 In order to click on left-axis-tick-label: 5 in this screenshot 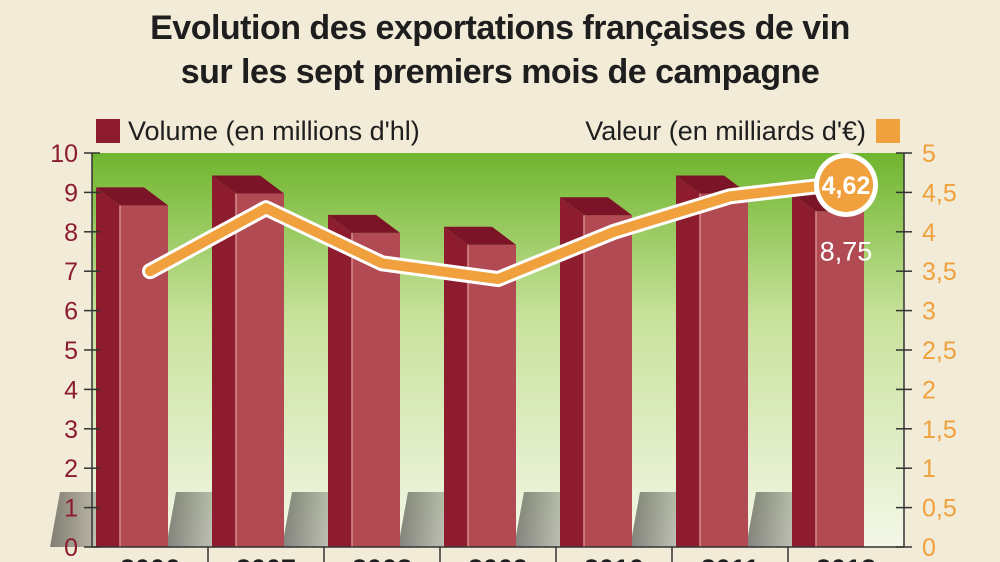, I will do `click(71, 351)`.